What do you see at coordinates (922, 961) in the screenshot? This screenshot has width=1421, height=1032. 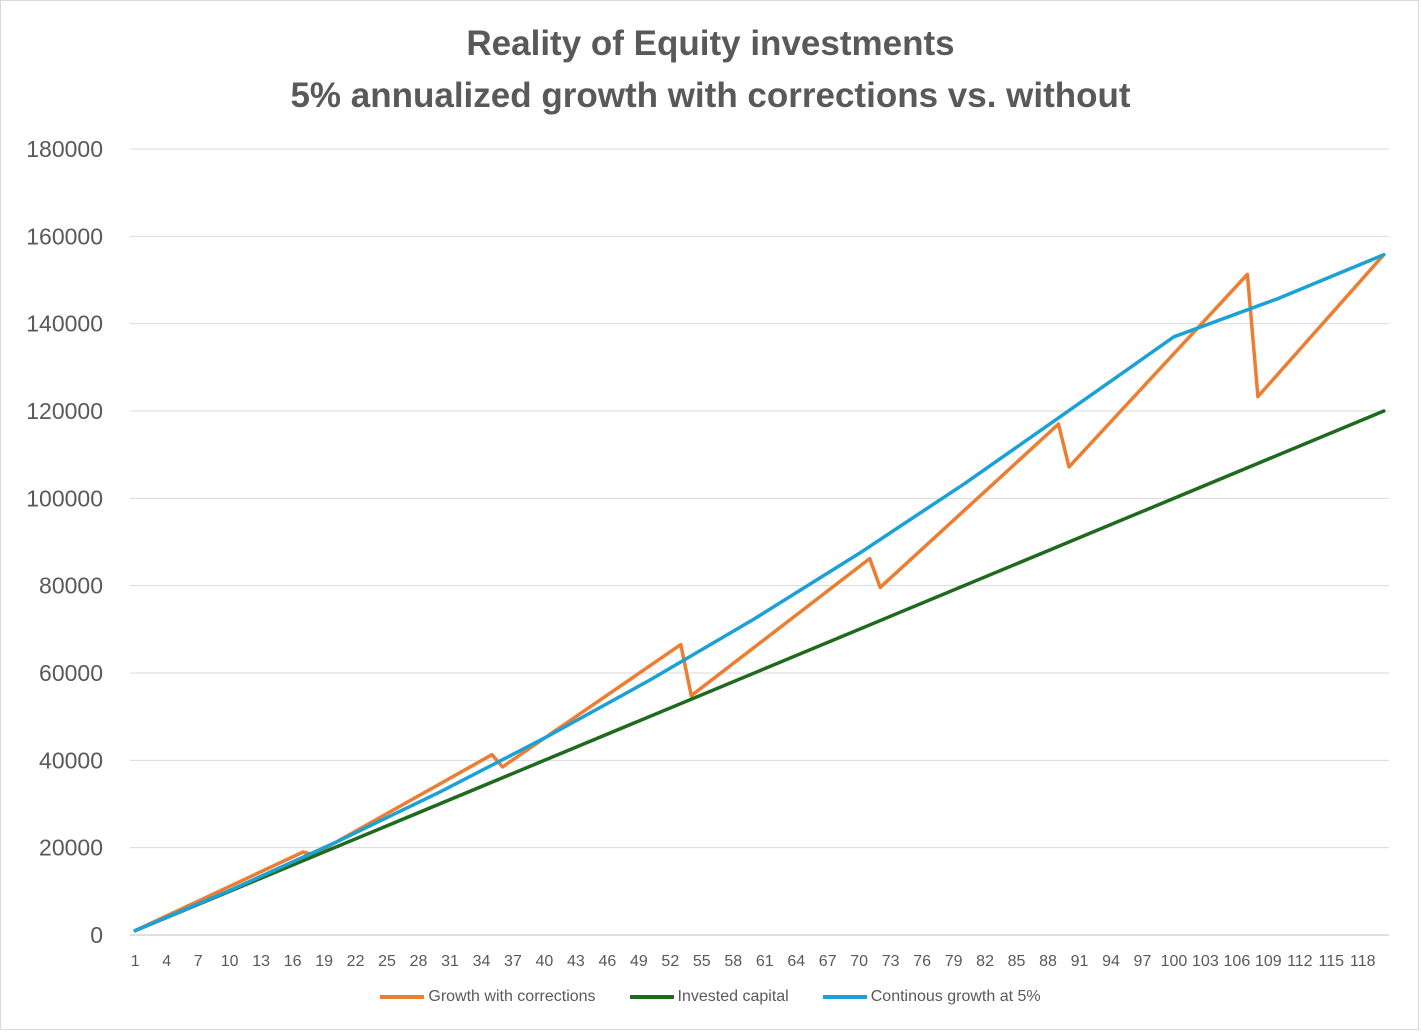 I see `x-tick-label: 76` at bounding box center [922, 961].